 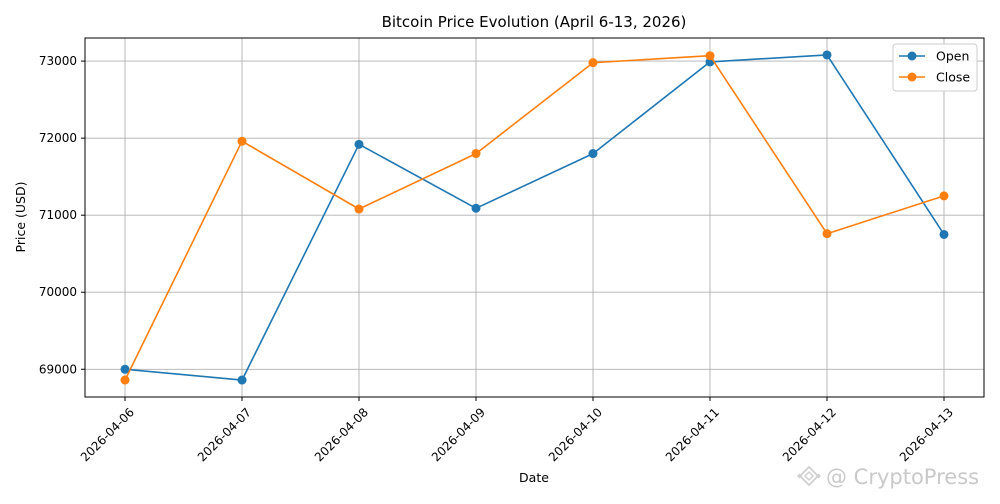 What do you see at coordinates (58, 215) in the screenshot?
I see `y-tick-label: 71000` at bounding box center [58, 215].